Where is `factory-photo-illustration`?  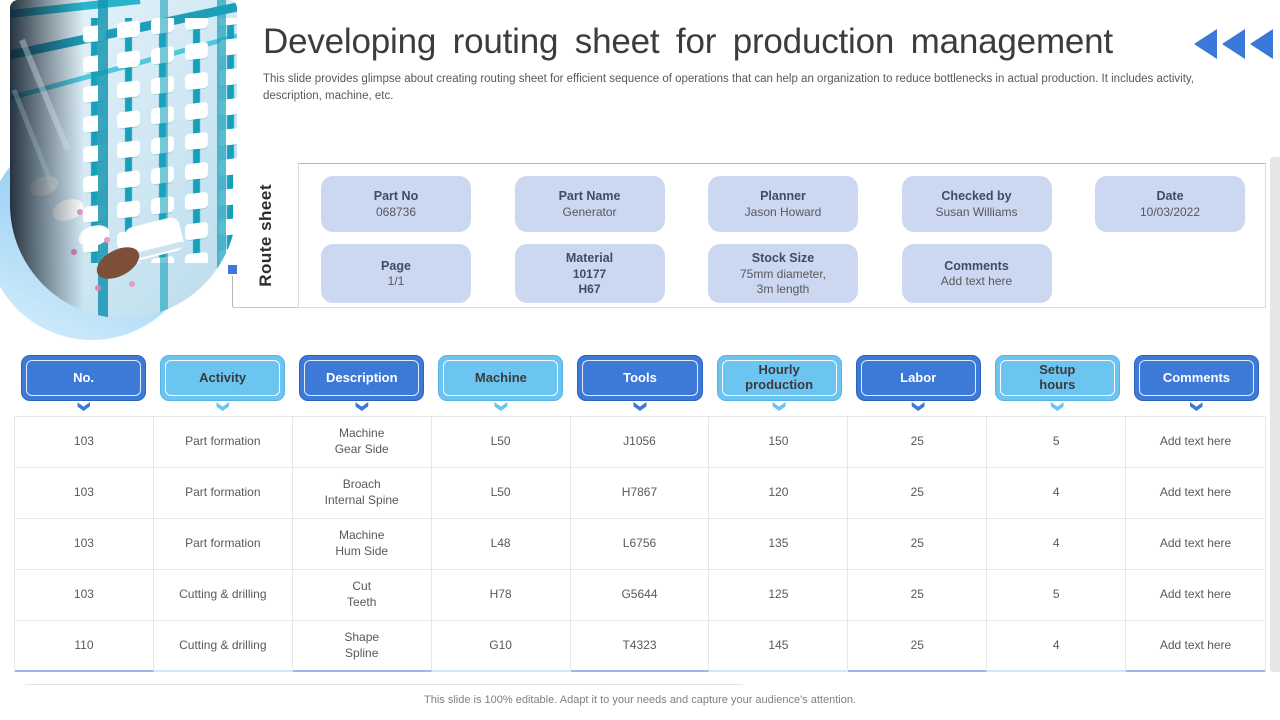
factory-photo-illustration is located at coordinates (123, 159).